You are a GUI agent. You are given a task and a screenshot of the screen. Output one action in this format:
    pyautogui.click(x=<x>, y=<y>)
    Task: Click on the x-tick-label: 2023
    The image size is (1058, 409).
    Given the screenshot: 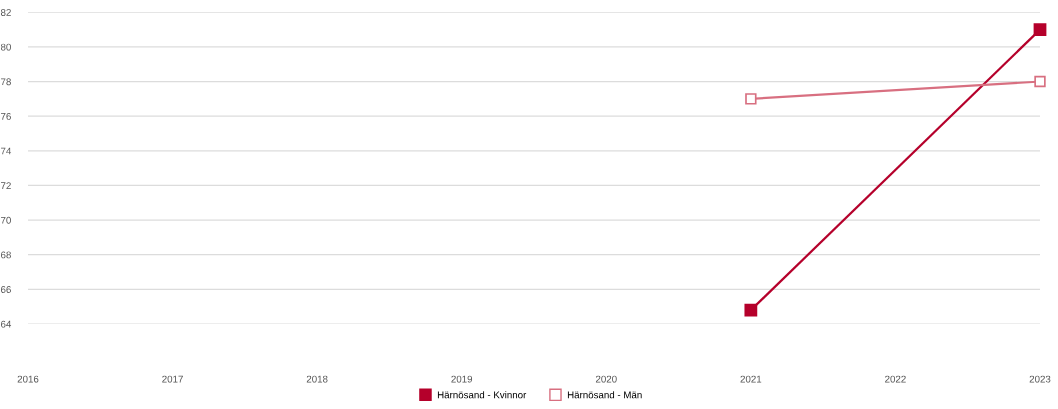 What is the action you would take?
    pyautogui.click(x=1040, y=379)
    